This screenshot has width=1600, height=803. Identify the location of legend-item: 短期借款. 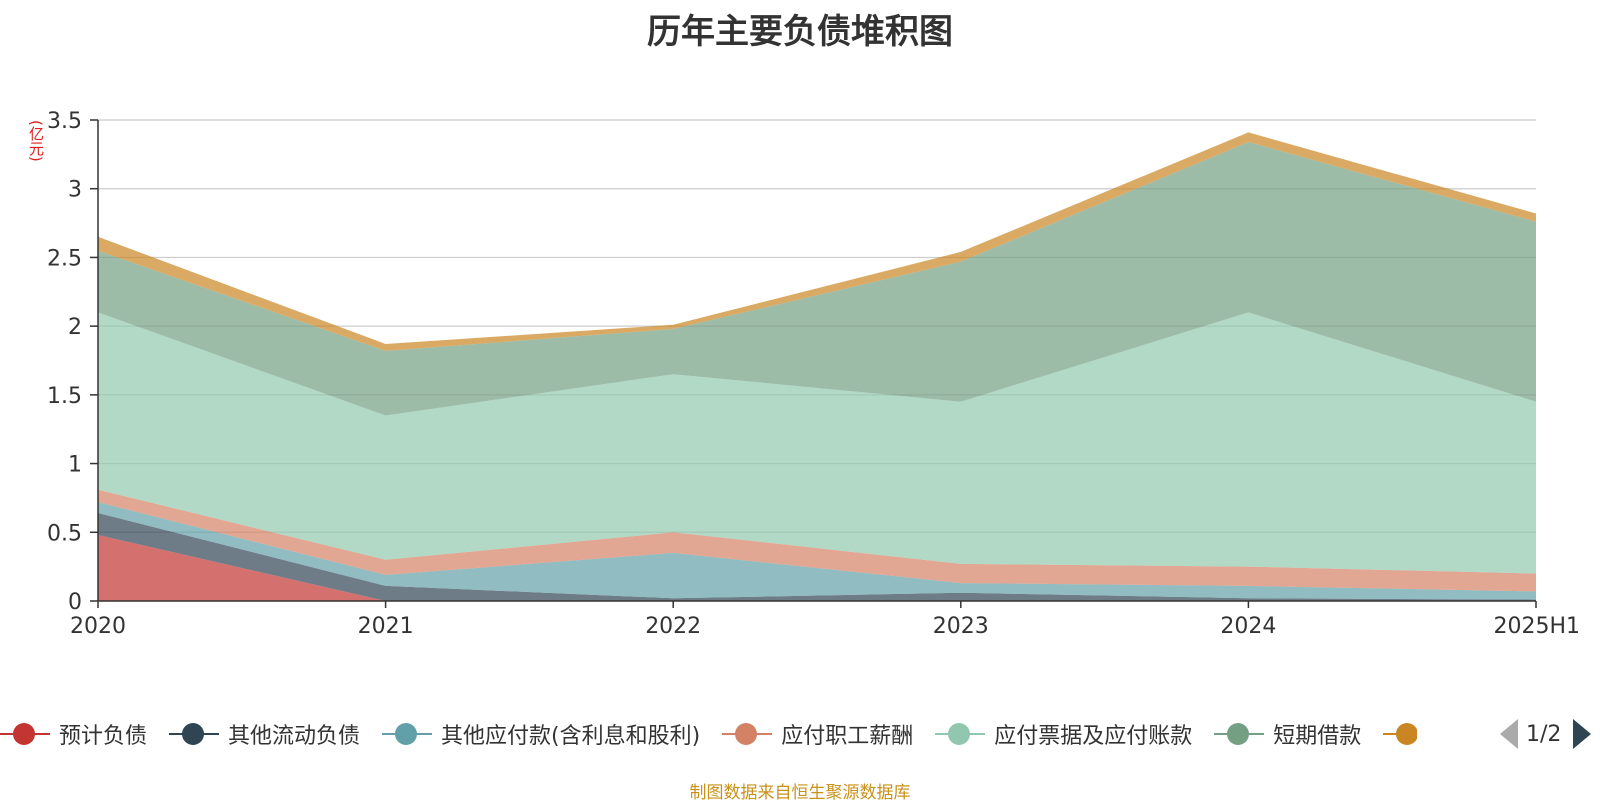
(1287, 734).